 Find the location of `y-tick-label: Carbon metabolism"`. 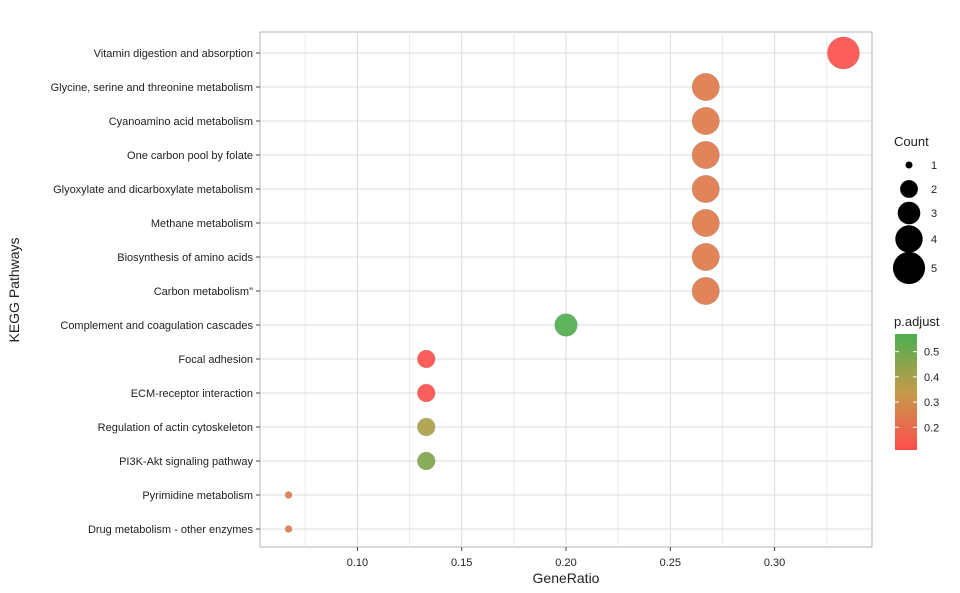

y-tick-label: Carbon metabolism" is located at coordinates (203, 292).